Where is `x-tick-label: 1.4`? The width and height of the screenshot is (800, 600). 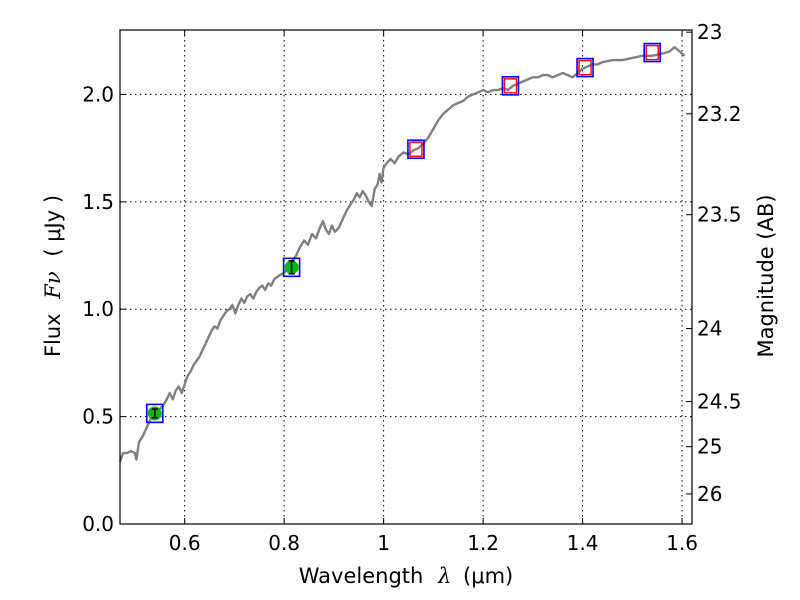
x-tick-label: 1.4 is located at coordinates (583, 543).